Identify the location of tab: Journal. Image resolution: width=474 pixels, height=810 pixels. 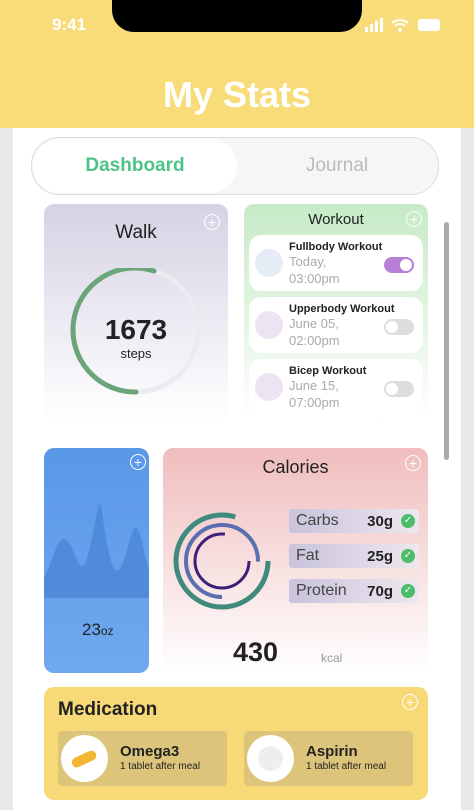
(337, 165).